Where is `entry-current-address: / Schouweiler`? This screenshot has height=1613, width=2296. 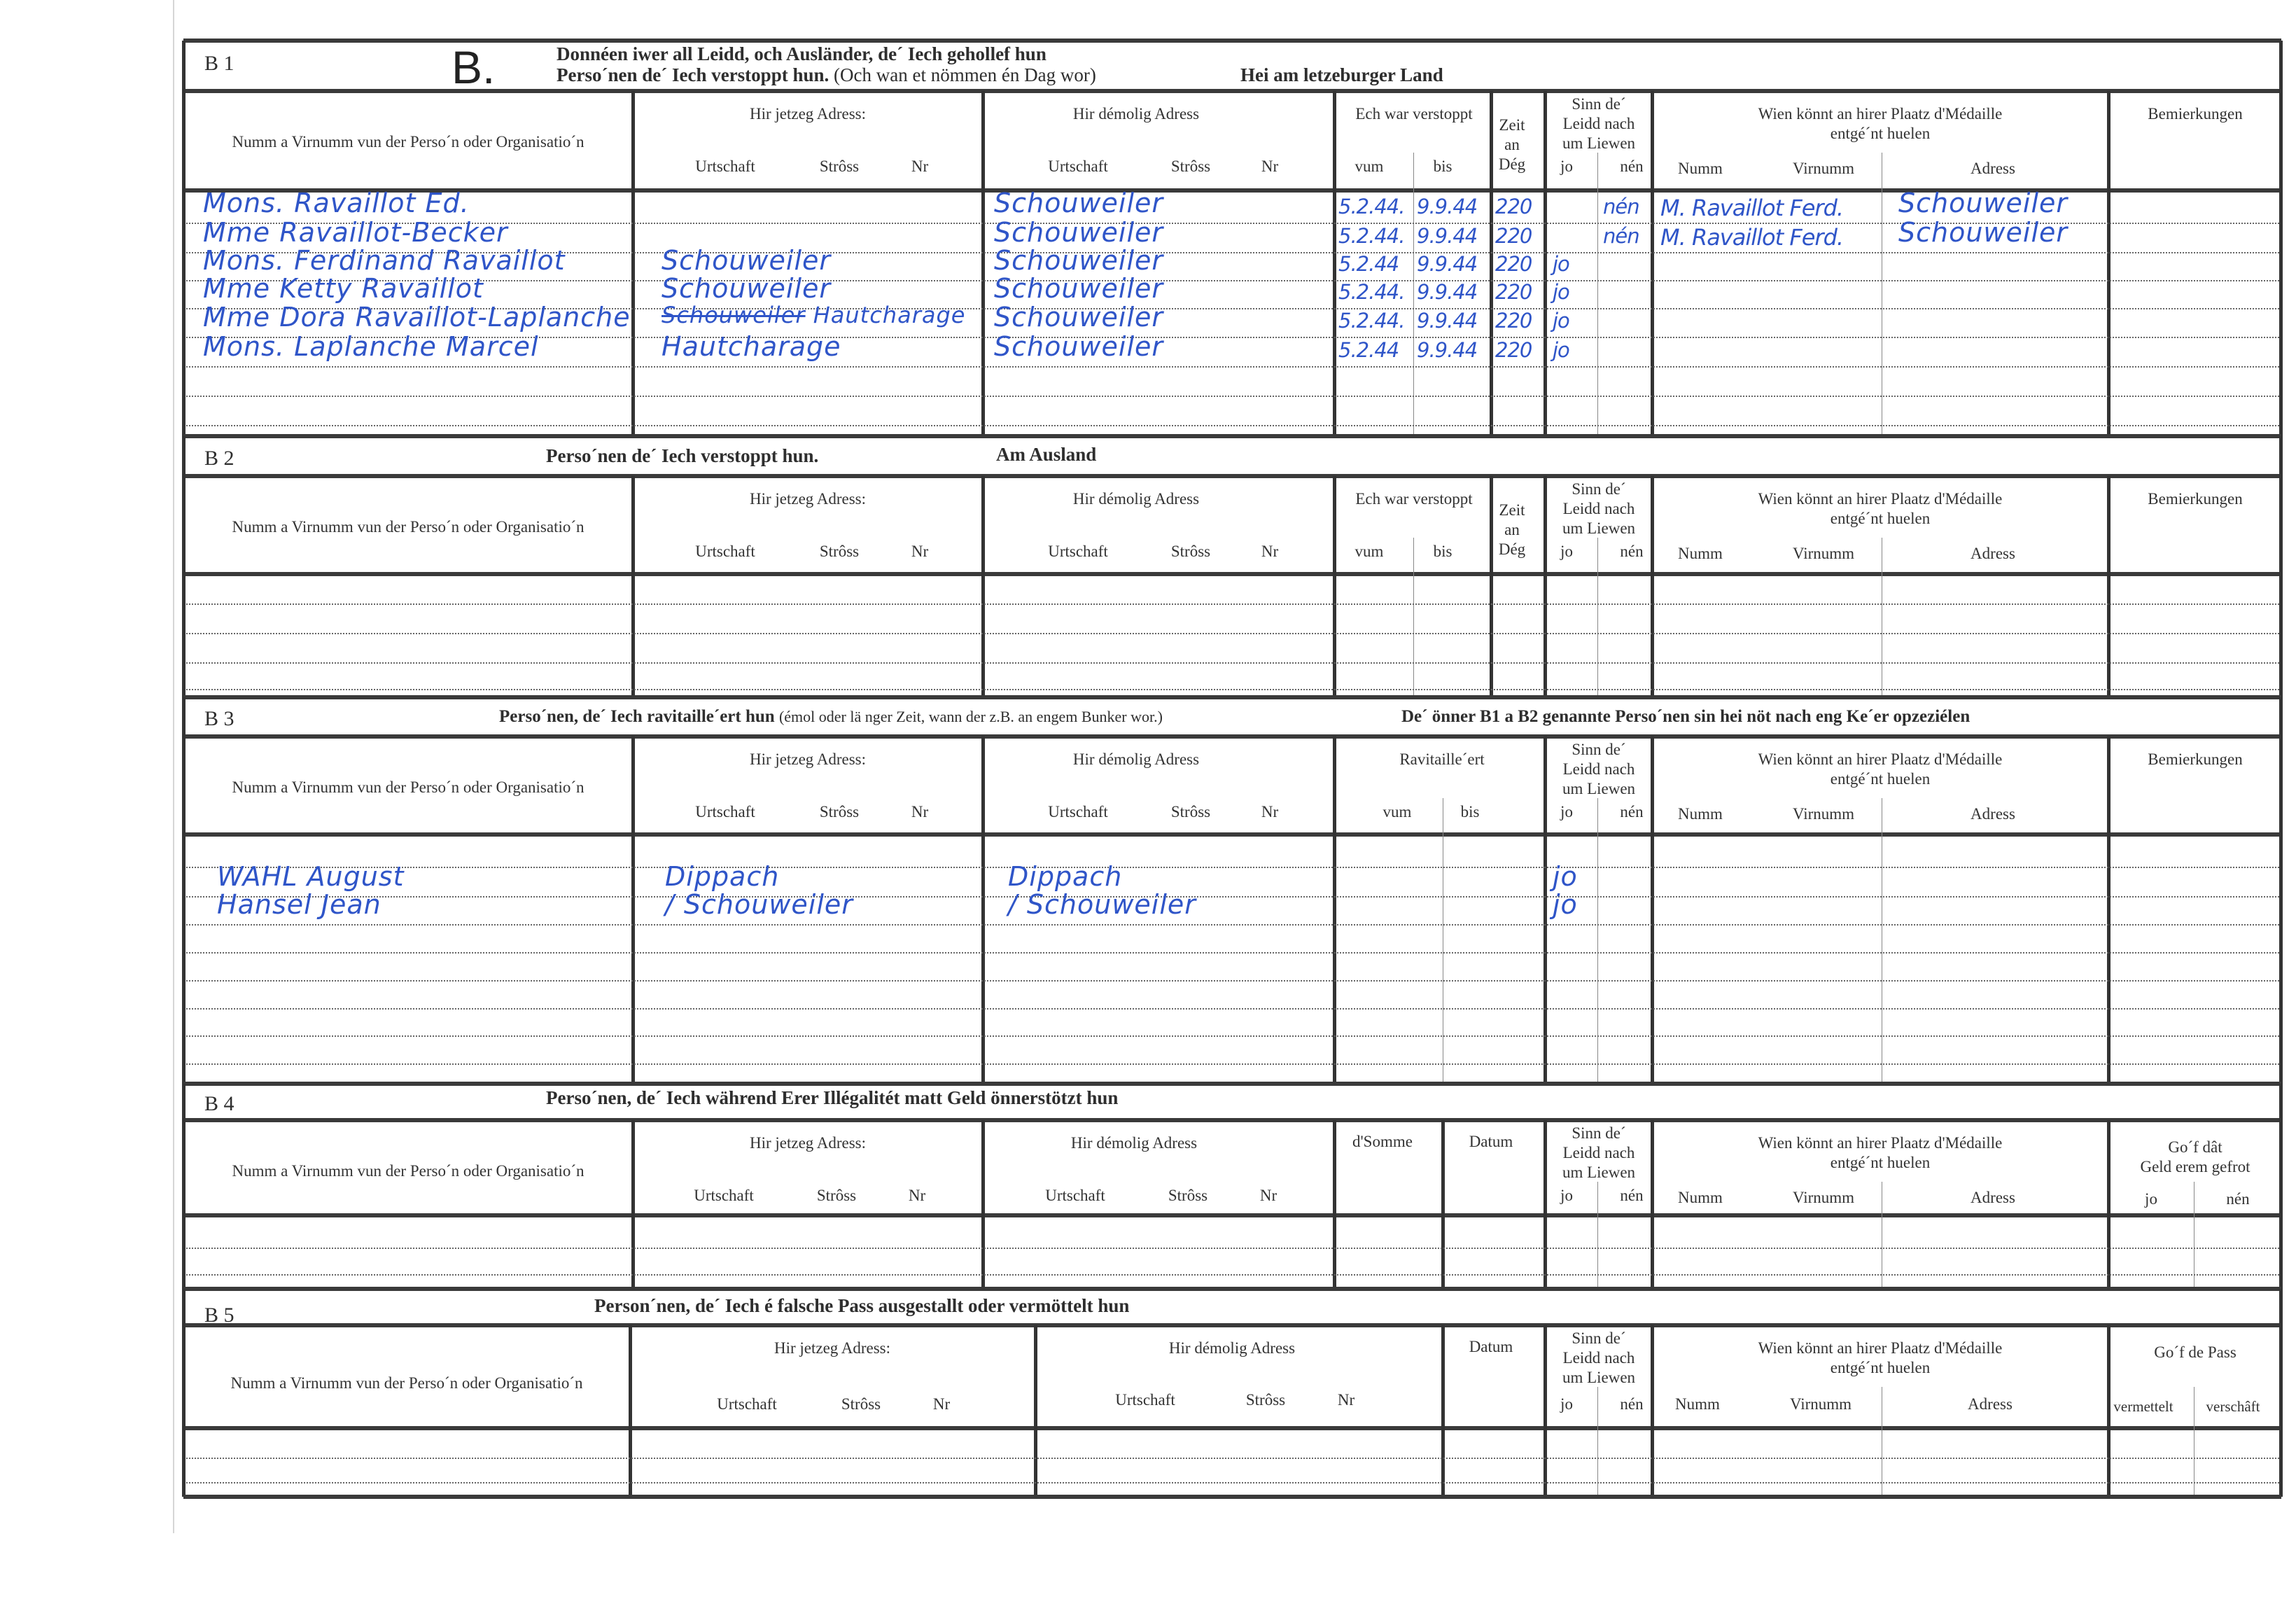
entry-current-address: / Schouweiler is located at coordinates (759, 904).